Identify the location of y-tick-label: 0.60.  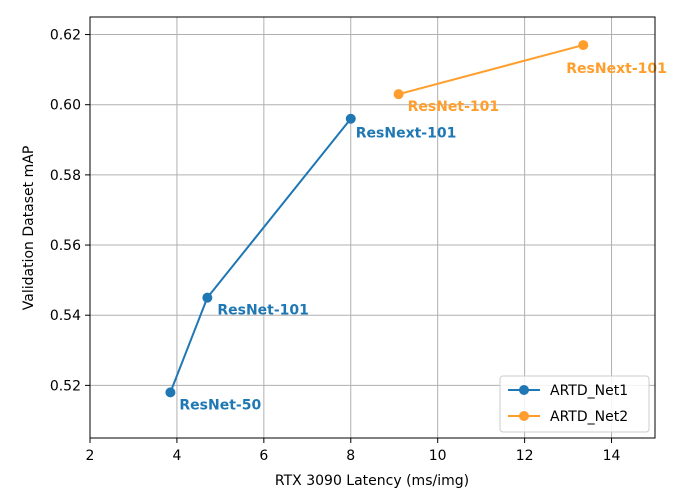
(65, 106).